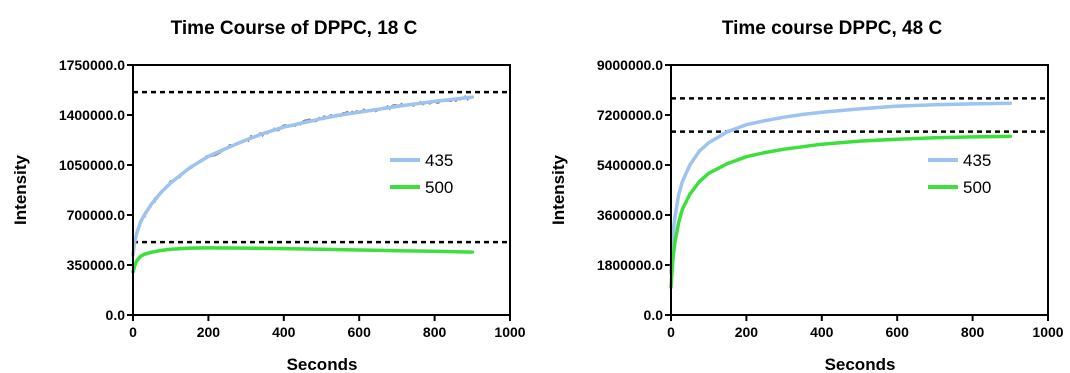 This screenshot has width=1070, height=373. What do you see at coordinates (92, 65) in the screenshot?
I see `y-tick-label: 1750000.0` at bounding box center [92, 65].